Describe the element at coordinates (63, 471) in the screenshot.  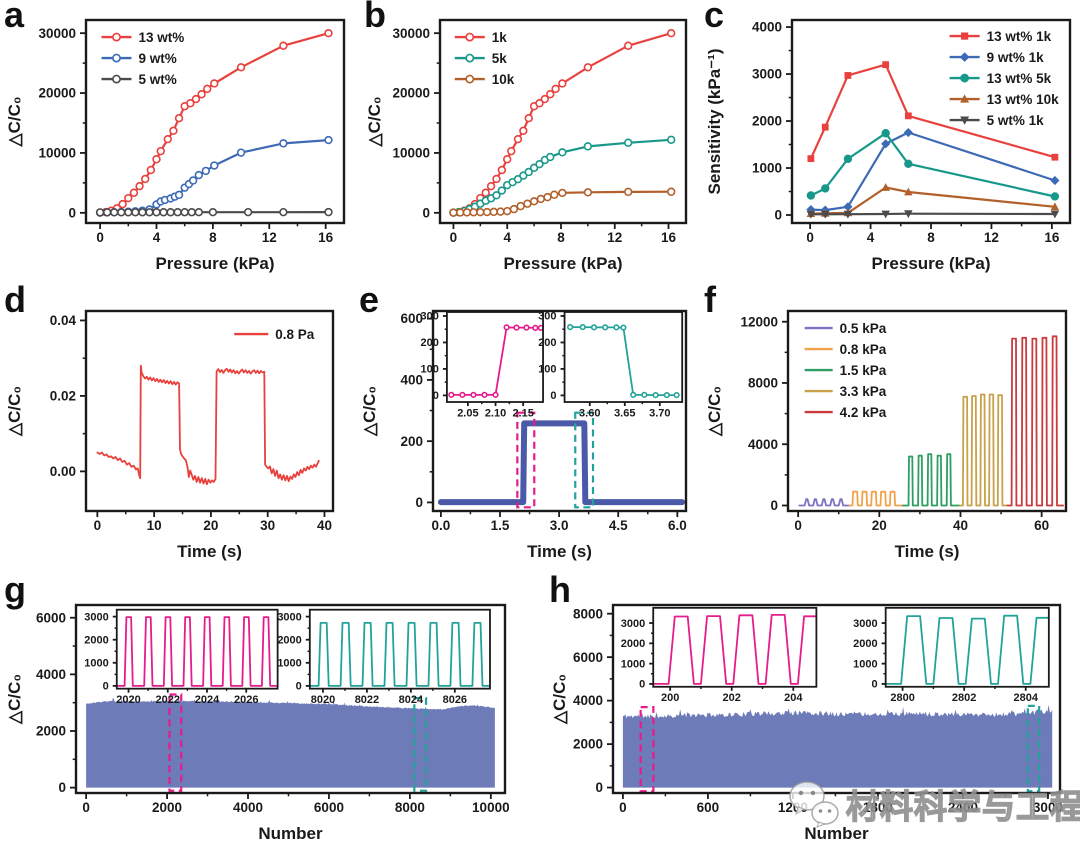
I see `svg-text: 0.00` at that location.